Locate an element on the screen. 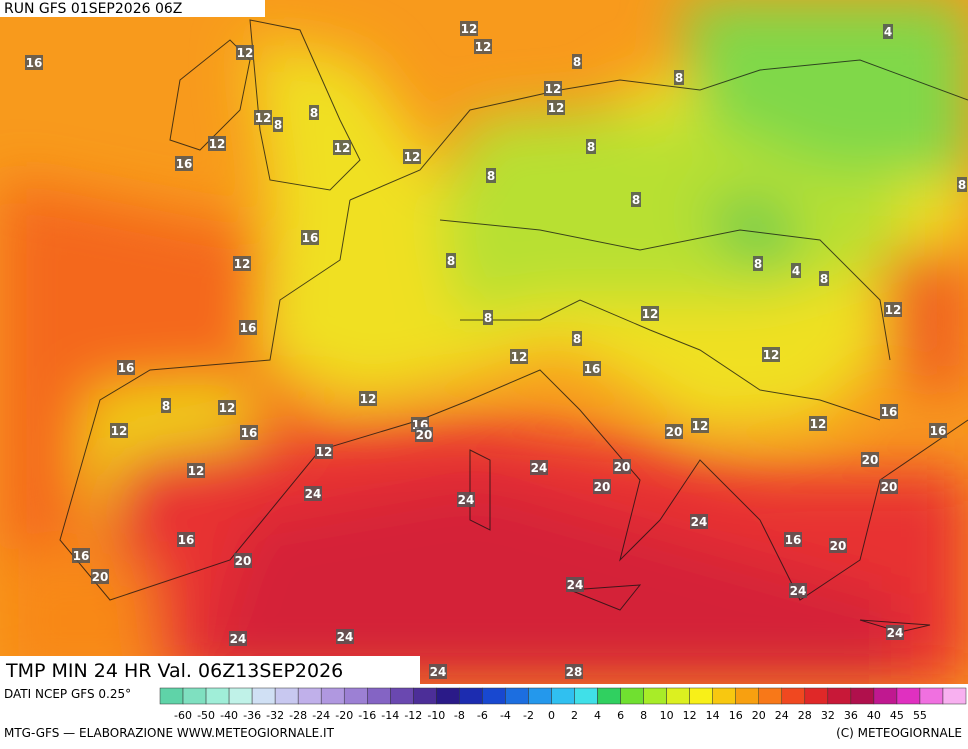 The width and height of the screenshot is (968, 749). colorbar-label: 20 is located at coordinates (759, 715).